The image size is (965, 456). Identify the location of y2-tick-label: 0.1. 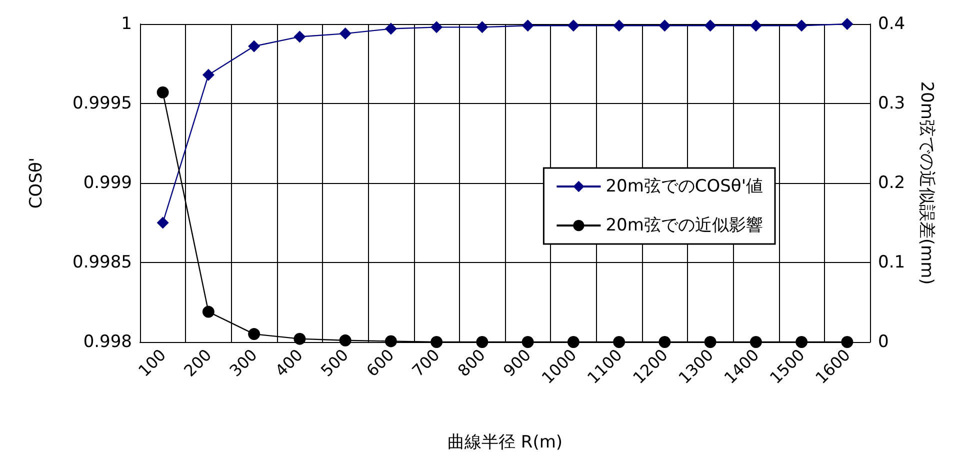
(892, 262).